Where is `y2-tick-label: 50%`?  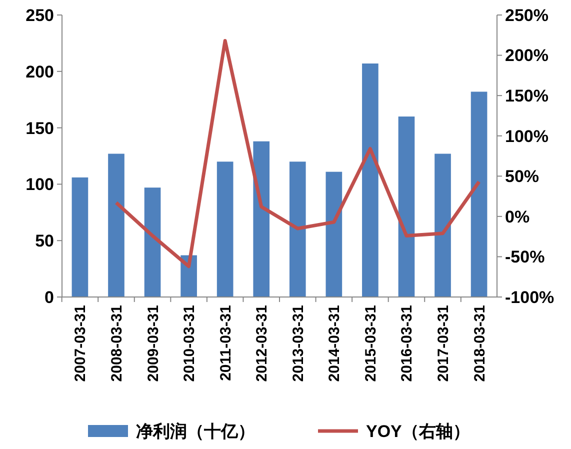 y2-tick-label: 50% is located at coordinates (522, 176).